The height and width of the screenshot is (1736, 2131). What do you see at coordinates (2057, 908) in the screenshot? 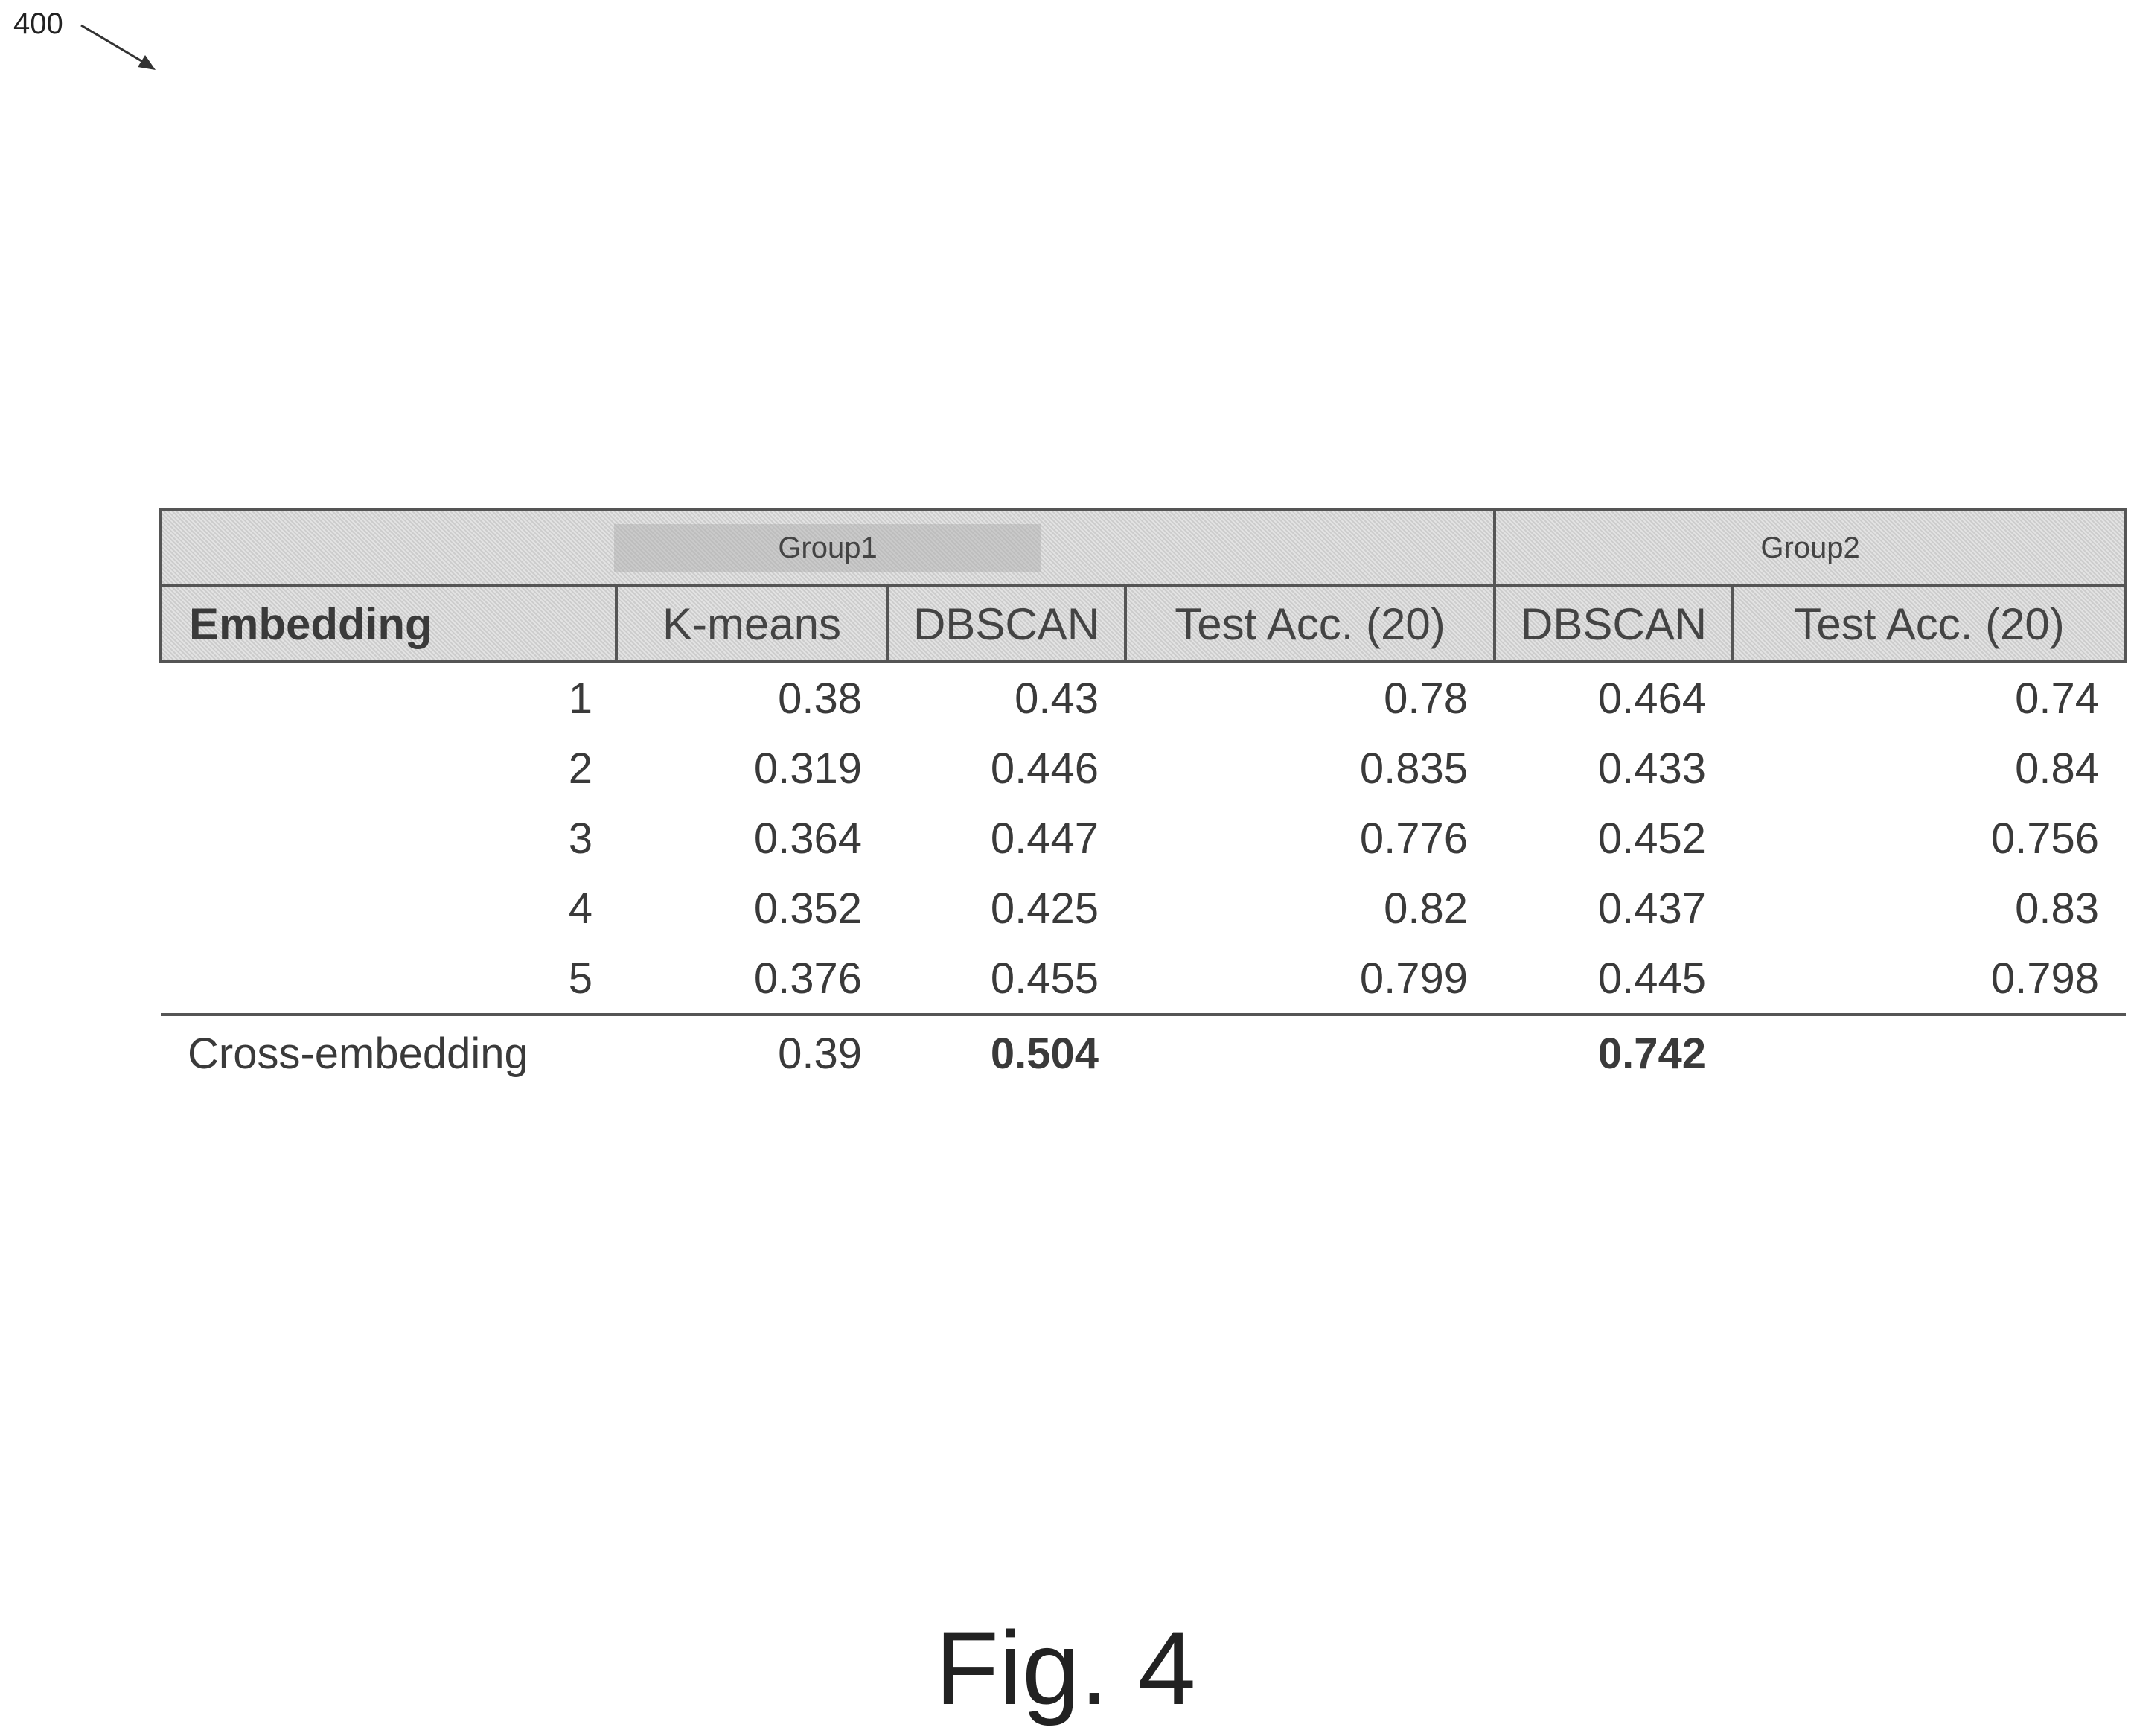
I see `group2-test-acc-cell: 0.83` at bounding box center [2057, 908].